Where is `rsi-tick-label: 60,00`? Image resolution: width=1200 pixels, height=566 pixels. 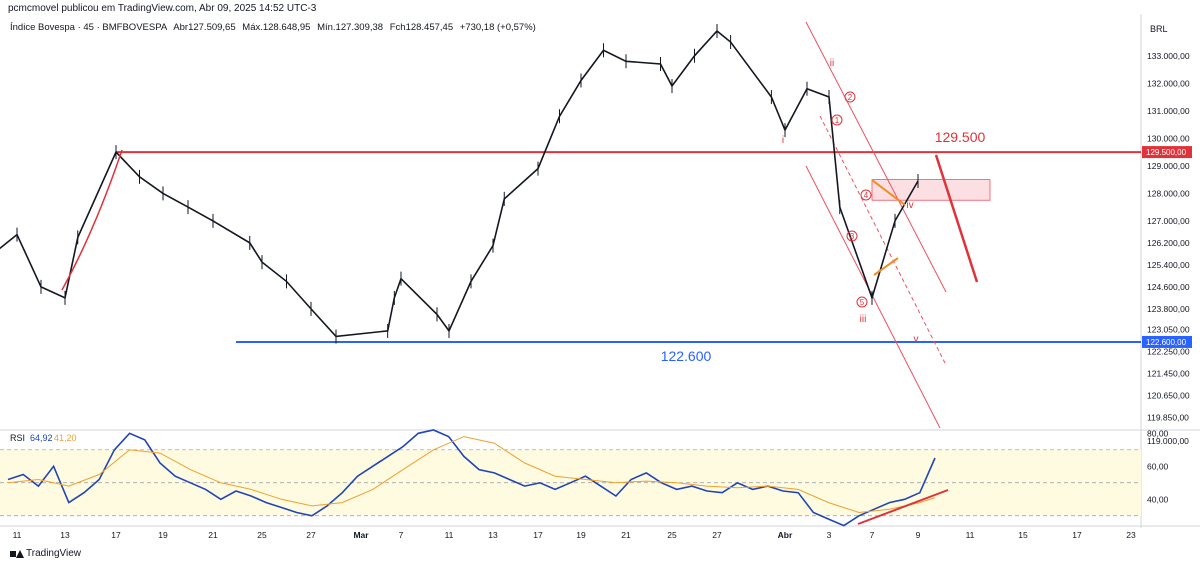 rsi-tick-label: 60,00 is located at coordinates (1158, 466).